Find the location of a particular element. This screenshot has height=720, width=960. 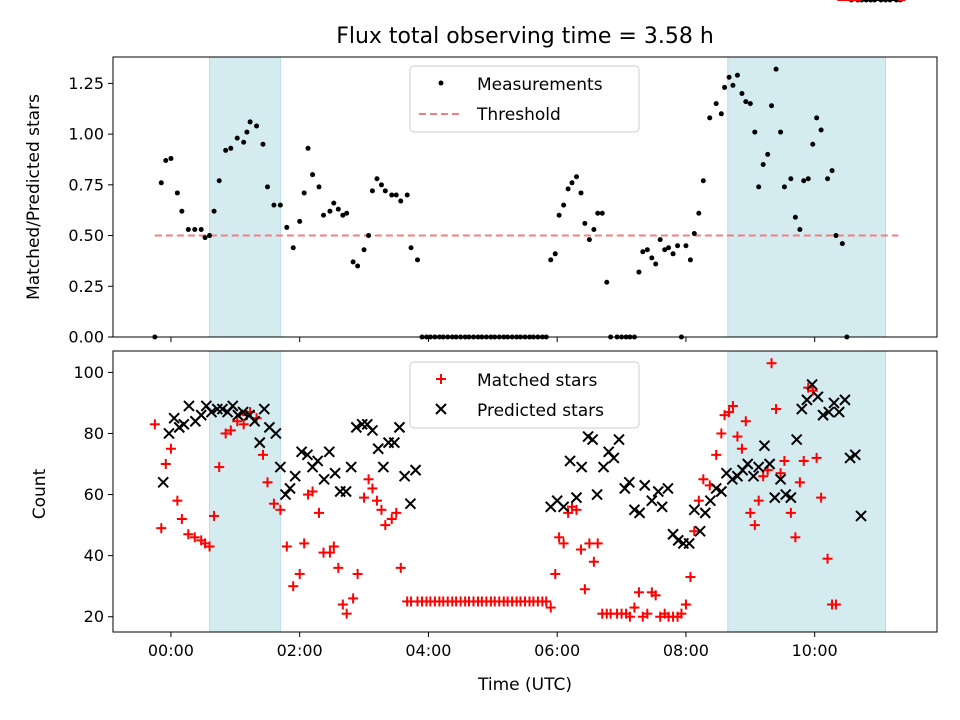

bottom-x-tick-label: 08:00 is located at coordinates (686, 650).